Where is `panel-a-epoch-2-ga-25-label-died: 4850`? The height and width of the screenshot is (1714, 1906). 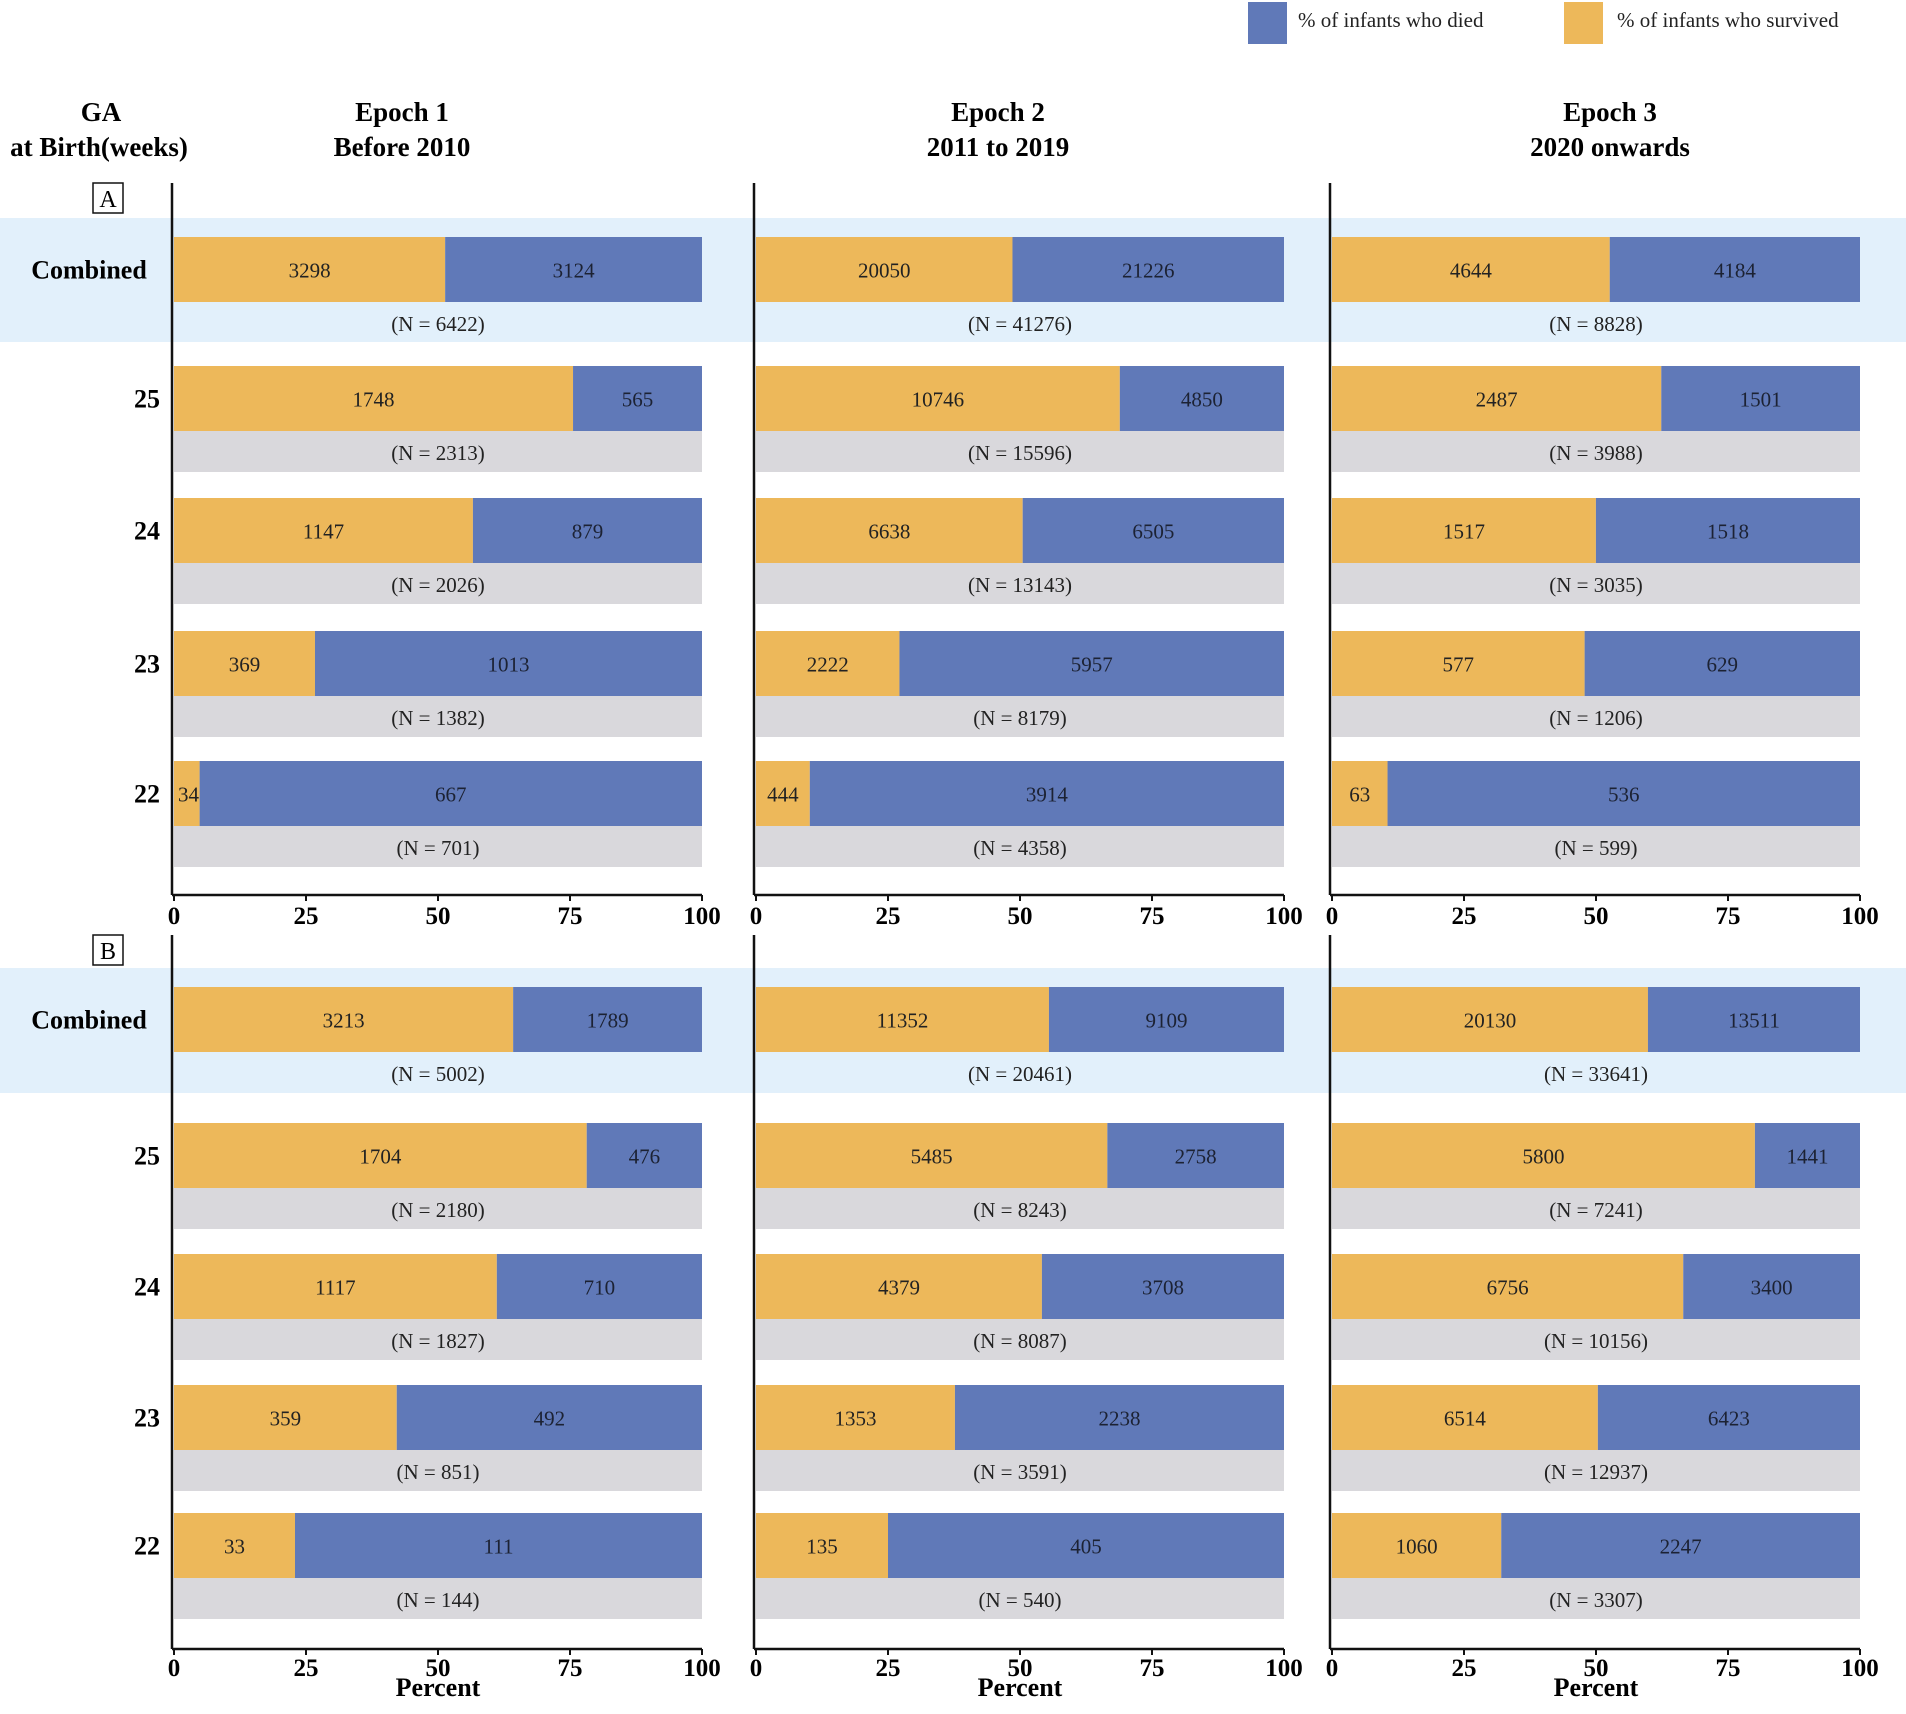 panel-a-epoch-2-ga-25-label-died: 4850 is located at coordinates (1202, 400).